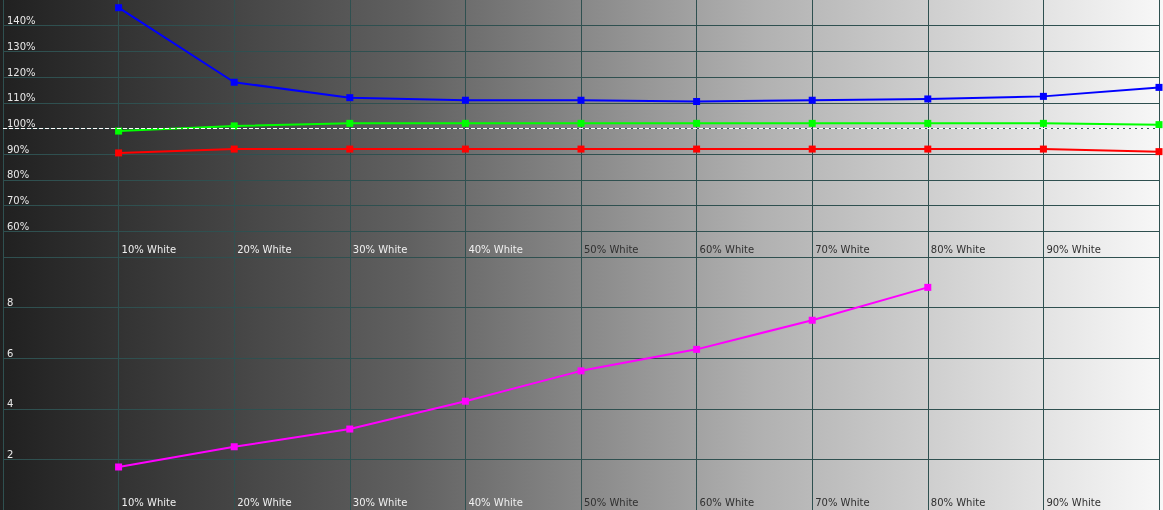  Describe the element at coordinates (18, 175) in the screenshot. I see `y-tick-label: 80%` at that location.